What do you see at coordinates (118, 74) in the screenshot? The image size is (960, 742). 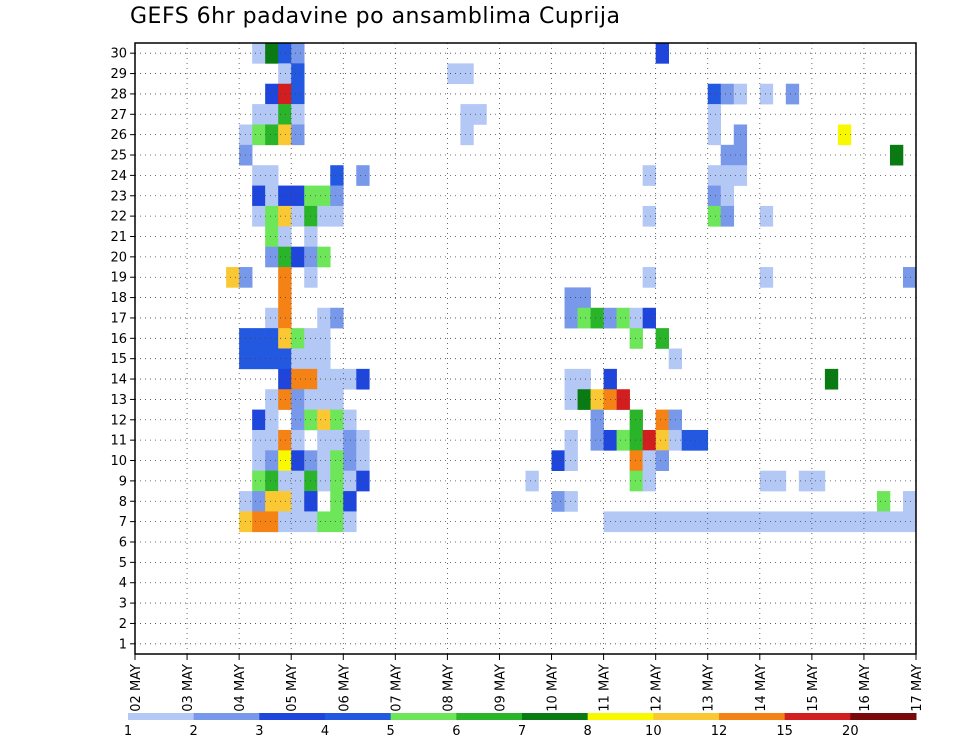 I see `y-tick-label: 29` at bounding box center [118, 74].